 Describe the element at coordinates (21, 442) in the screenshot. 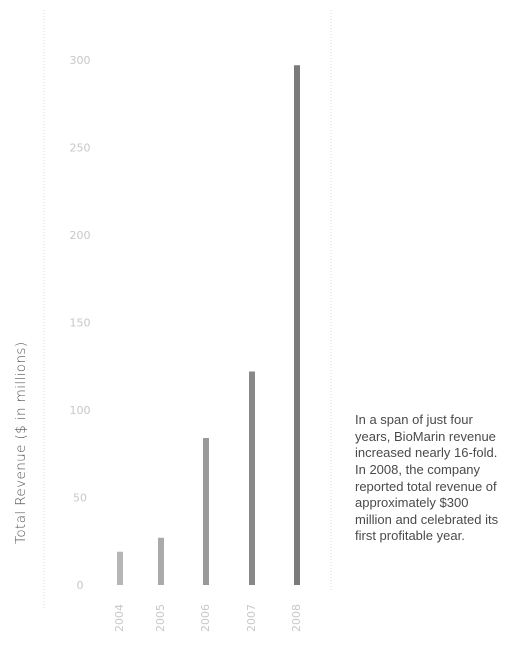

I see `y-axis-label: Total Revenue ($ in millions)` at that location.